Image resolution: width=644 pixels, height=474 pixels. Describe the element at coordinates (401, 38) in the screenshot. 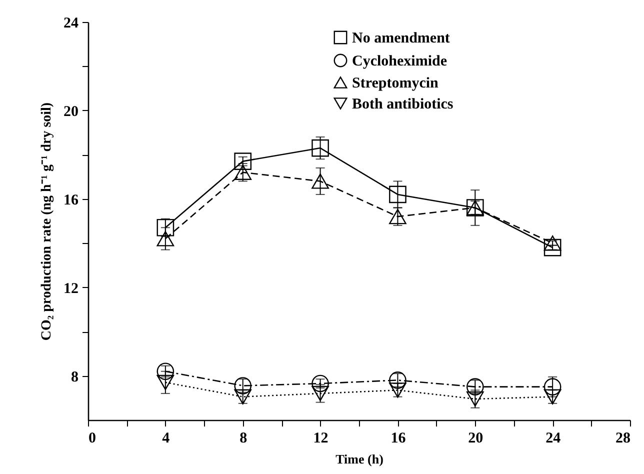

I see `legend-label: No amendment` at that location.